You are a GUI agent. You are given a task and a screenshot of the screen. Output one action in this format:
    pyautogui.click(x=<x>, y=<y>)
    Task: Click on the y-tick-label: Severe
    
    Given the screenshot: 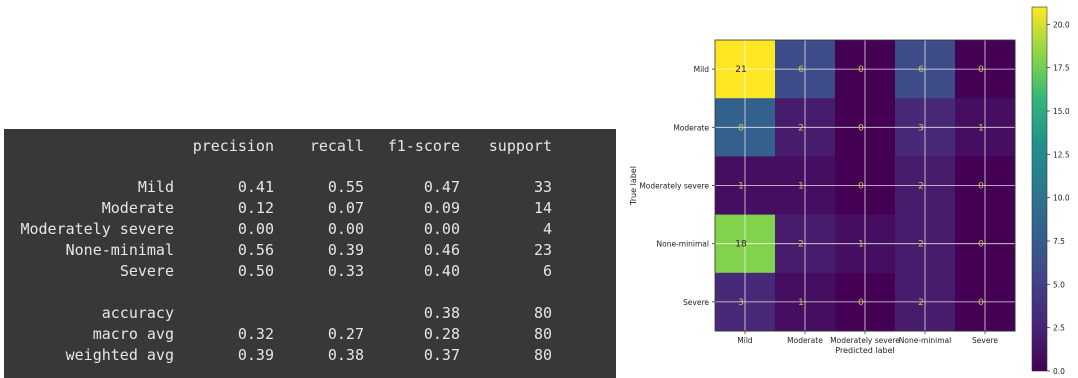 What is the action you would take?
    pyautogui.click(x=696, y=302)
    